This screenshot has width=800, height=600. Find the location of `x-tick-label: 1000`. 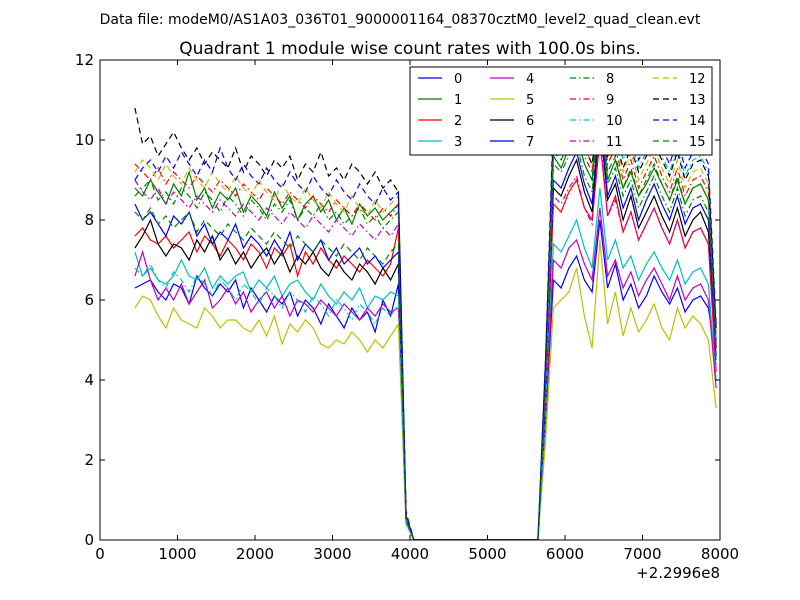

x-tick-label: 1000 is located at coordinates (177, 554).